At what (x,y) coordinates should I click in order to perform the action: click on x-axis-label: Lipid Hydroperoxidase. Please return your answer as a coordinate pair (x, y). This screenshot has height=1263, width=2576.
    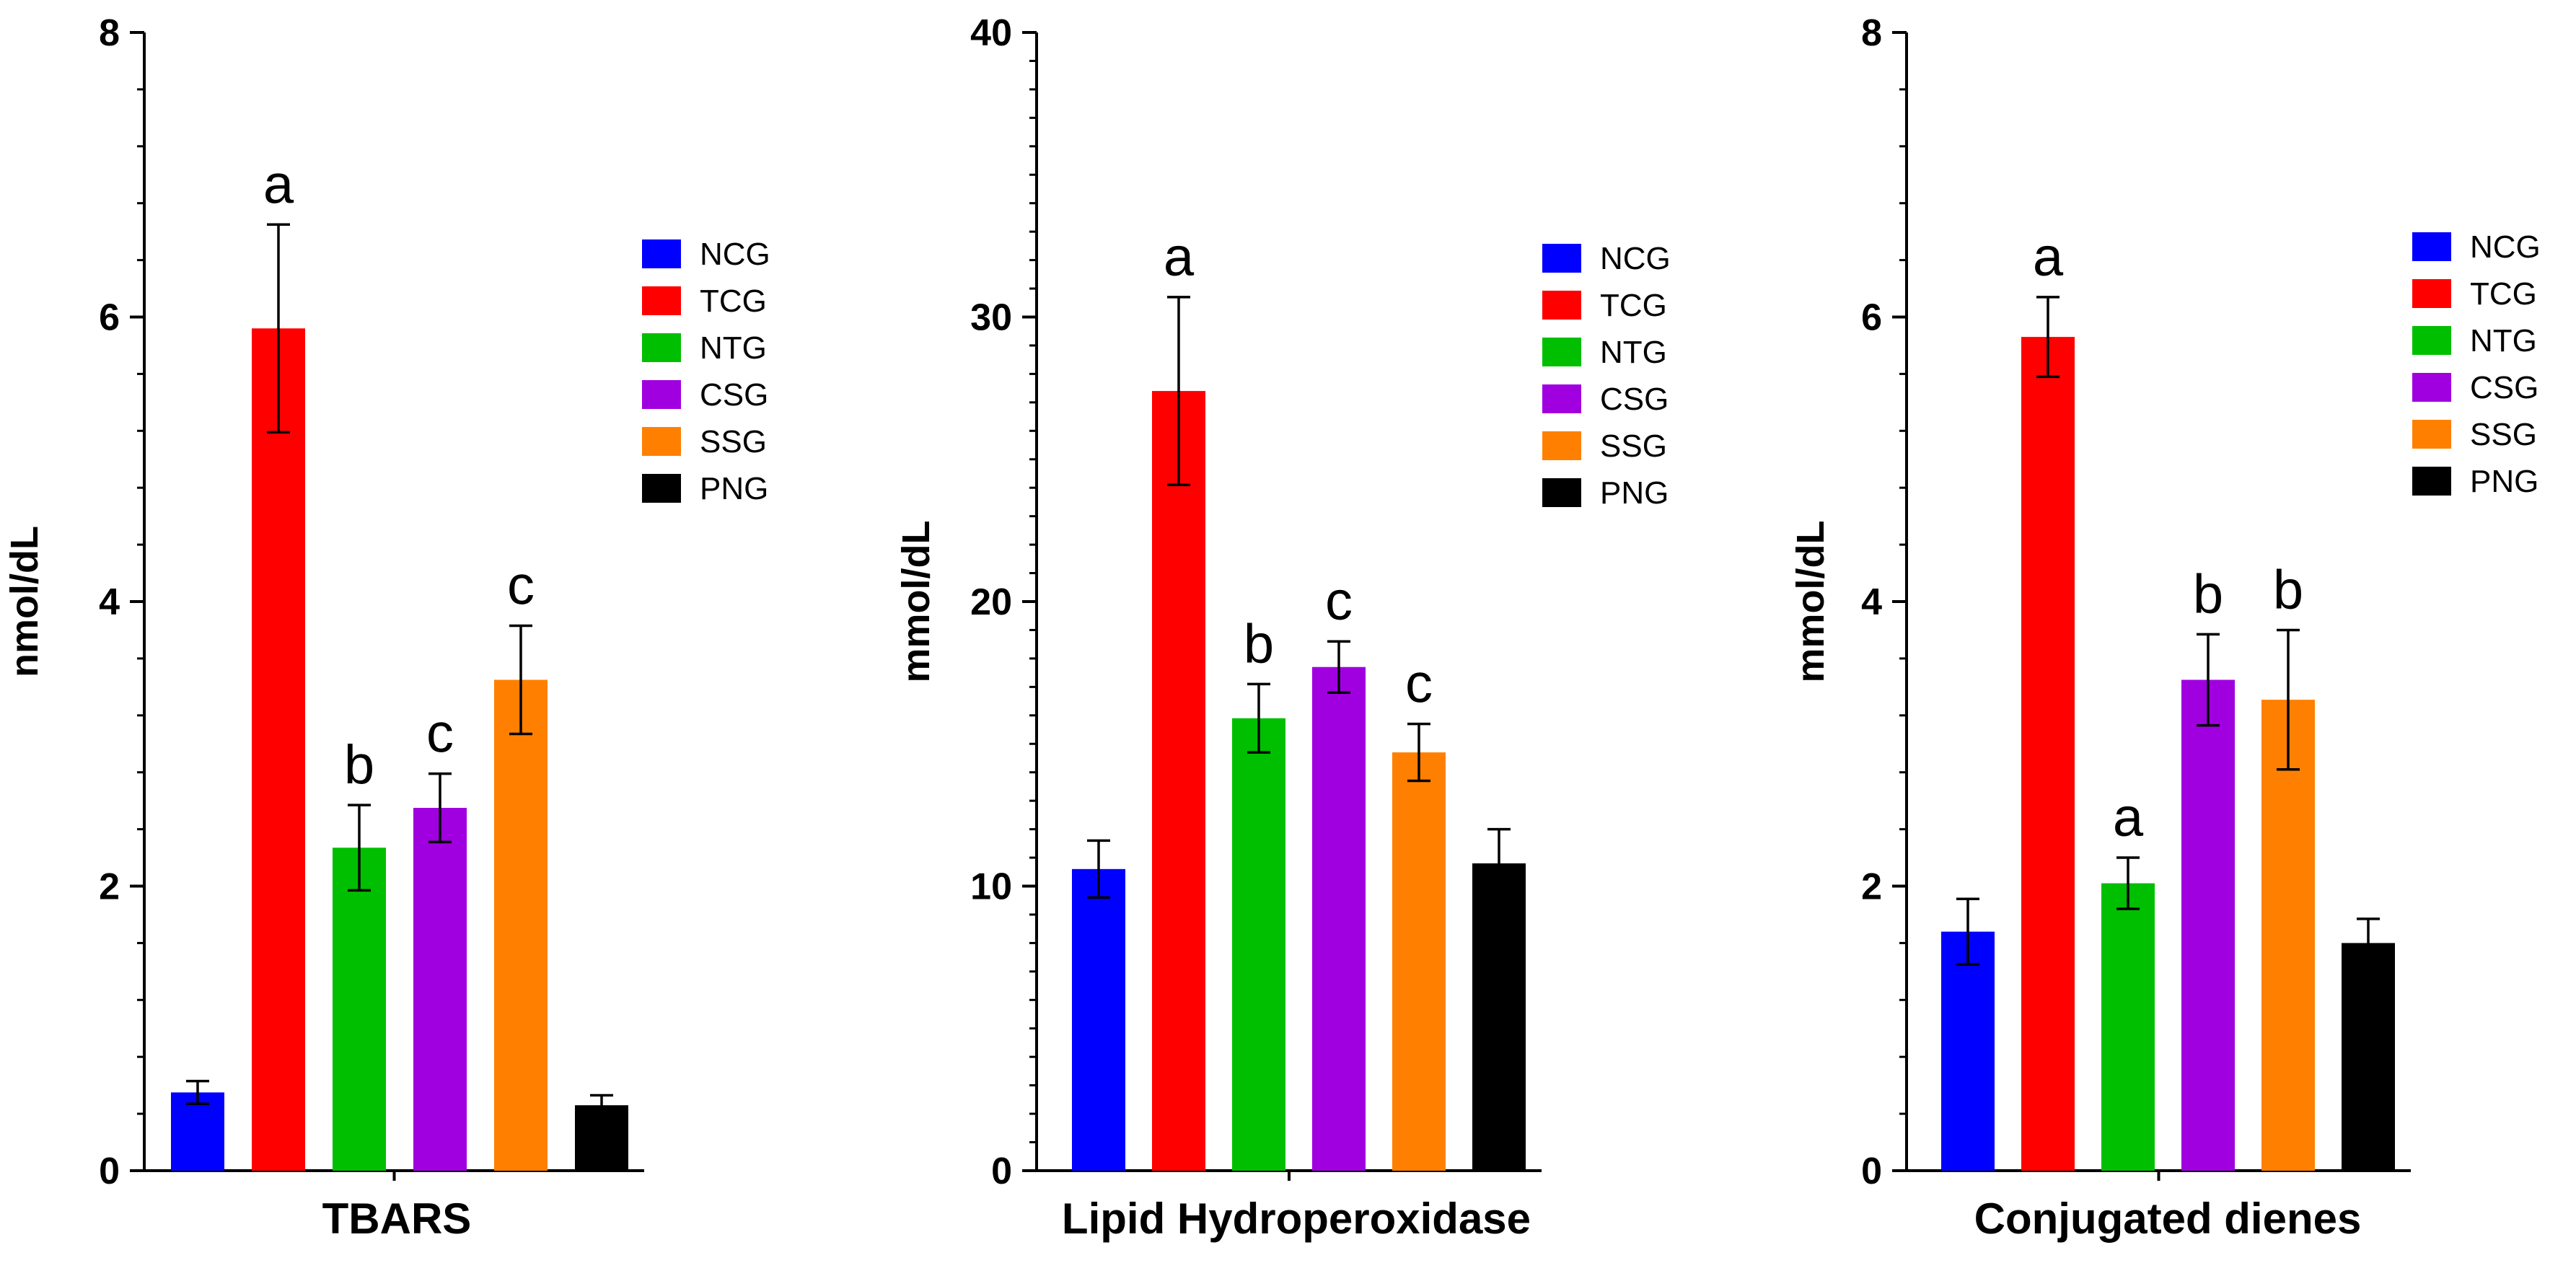
    Looking at the image, I should click on (1296, 1218).